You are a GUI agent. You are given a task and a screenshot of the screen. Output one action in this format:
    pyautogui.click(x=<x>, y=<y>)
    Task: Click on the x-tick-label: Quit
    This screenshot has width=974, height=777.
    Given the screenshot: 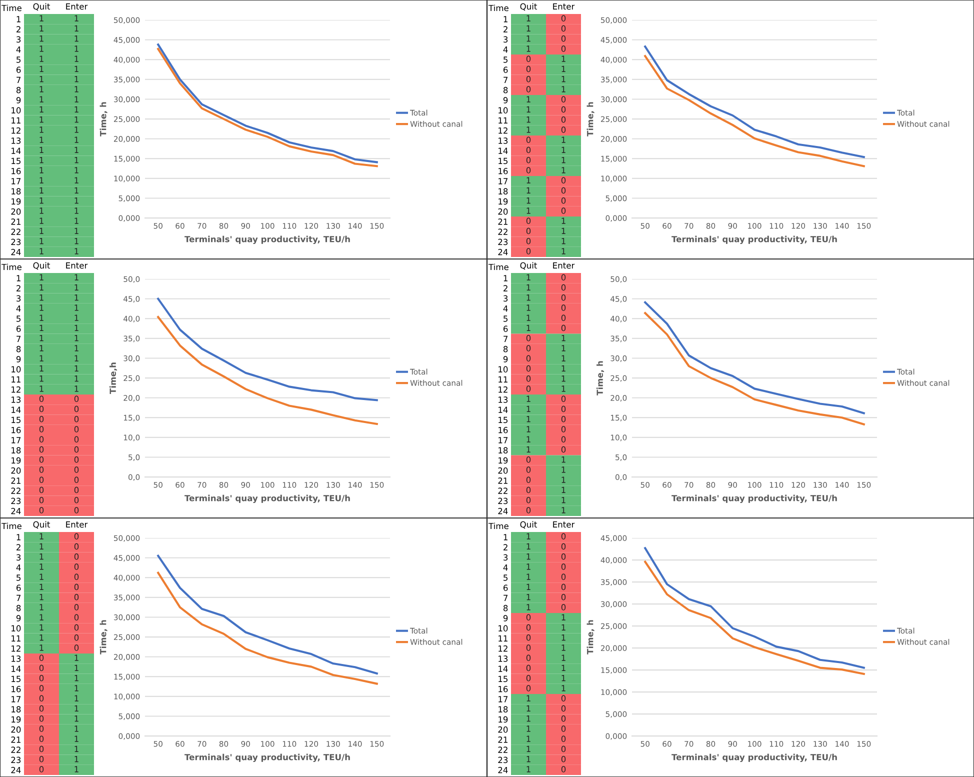 What is the action you would take?
    pyautogui.click(x=41, y=266)
    